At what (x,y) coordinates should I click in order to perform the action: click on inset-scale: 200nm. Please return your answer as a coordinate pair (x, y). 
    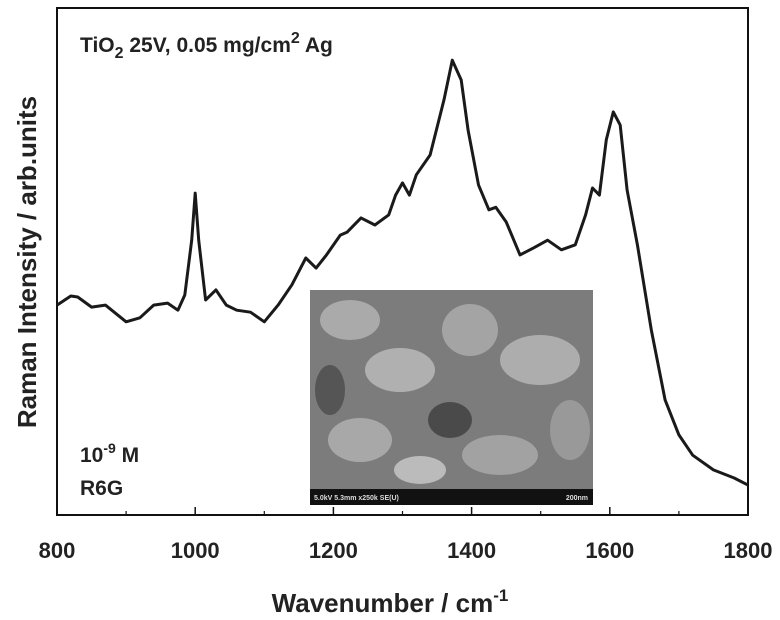
    Looking at the image, I should click on (577, 498).